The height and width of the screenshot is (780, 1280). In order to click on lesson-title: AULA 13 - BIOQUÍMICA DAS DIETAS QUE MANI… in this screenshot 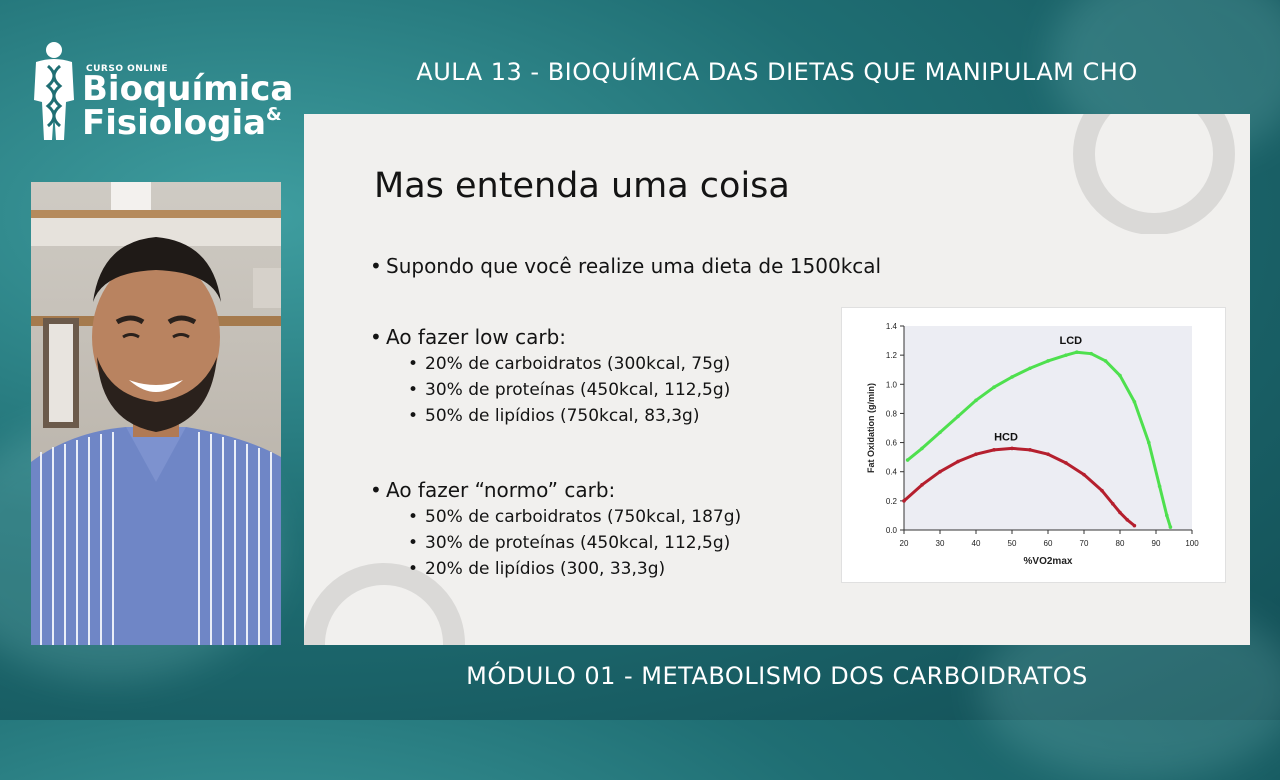, I will do `click(777, 72)`.